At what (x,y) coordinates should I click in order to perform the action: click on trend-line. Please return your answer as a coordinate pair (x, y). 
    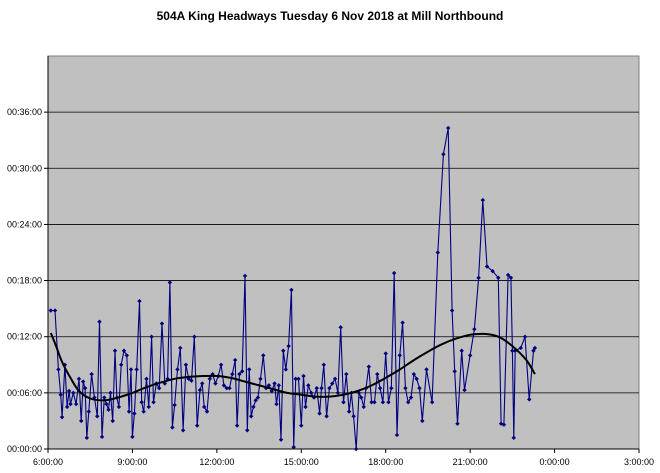
    Looking at the image, I should click on (292, 367).